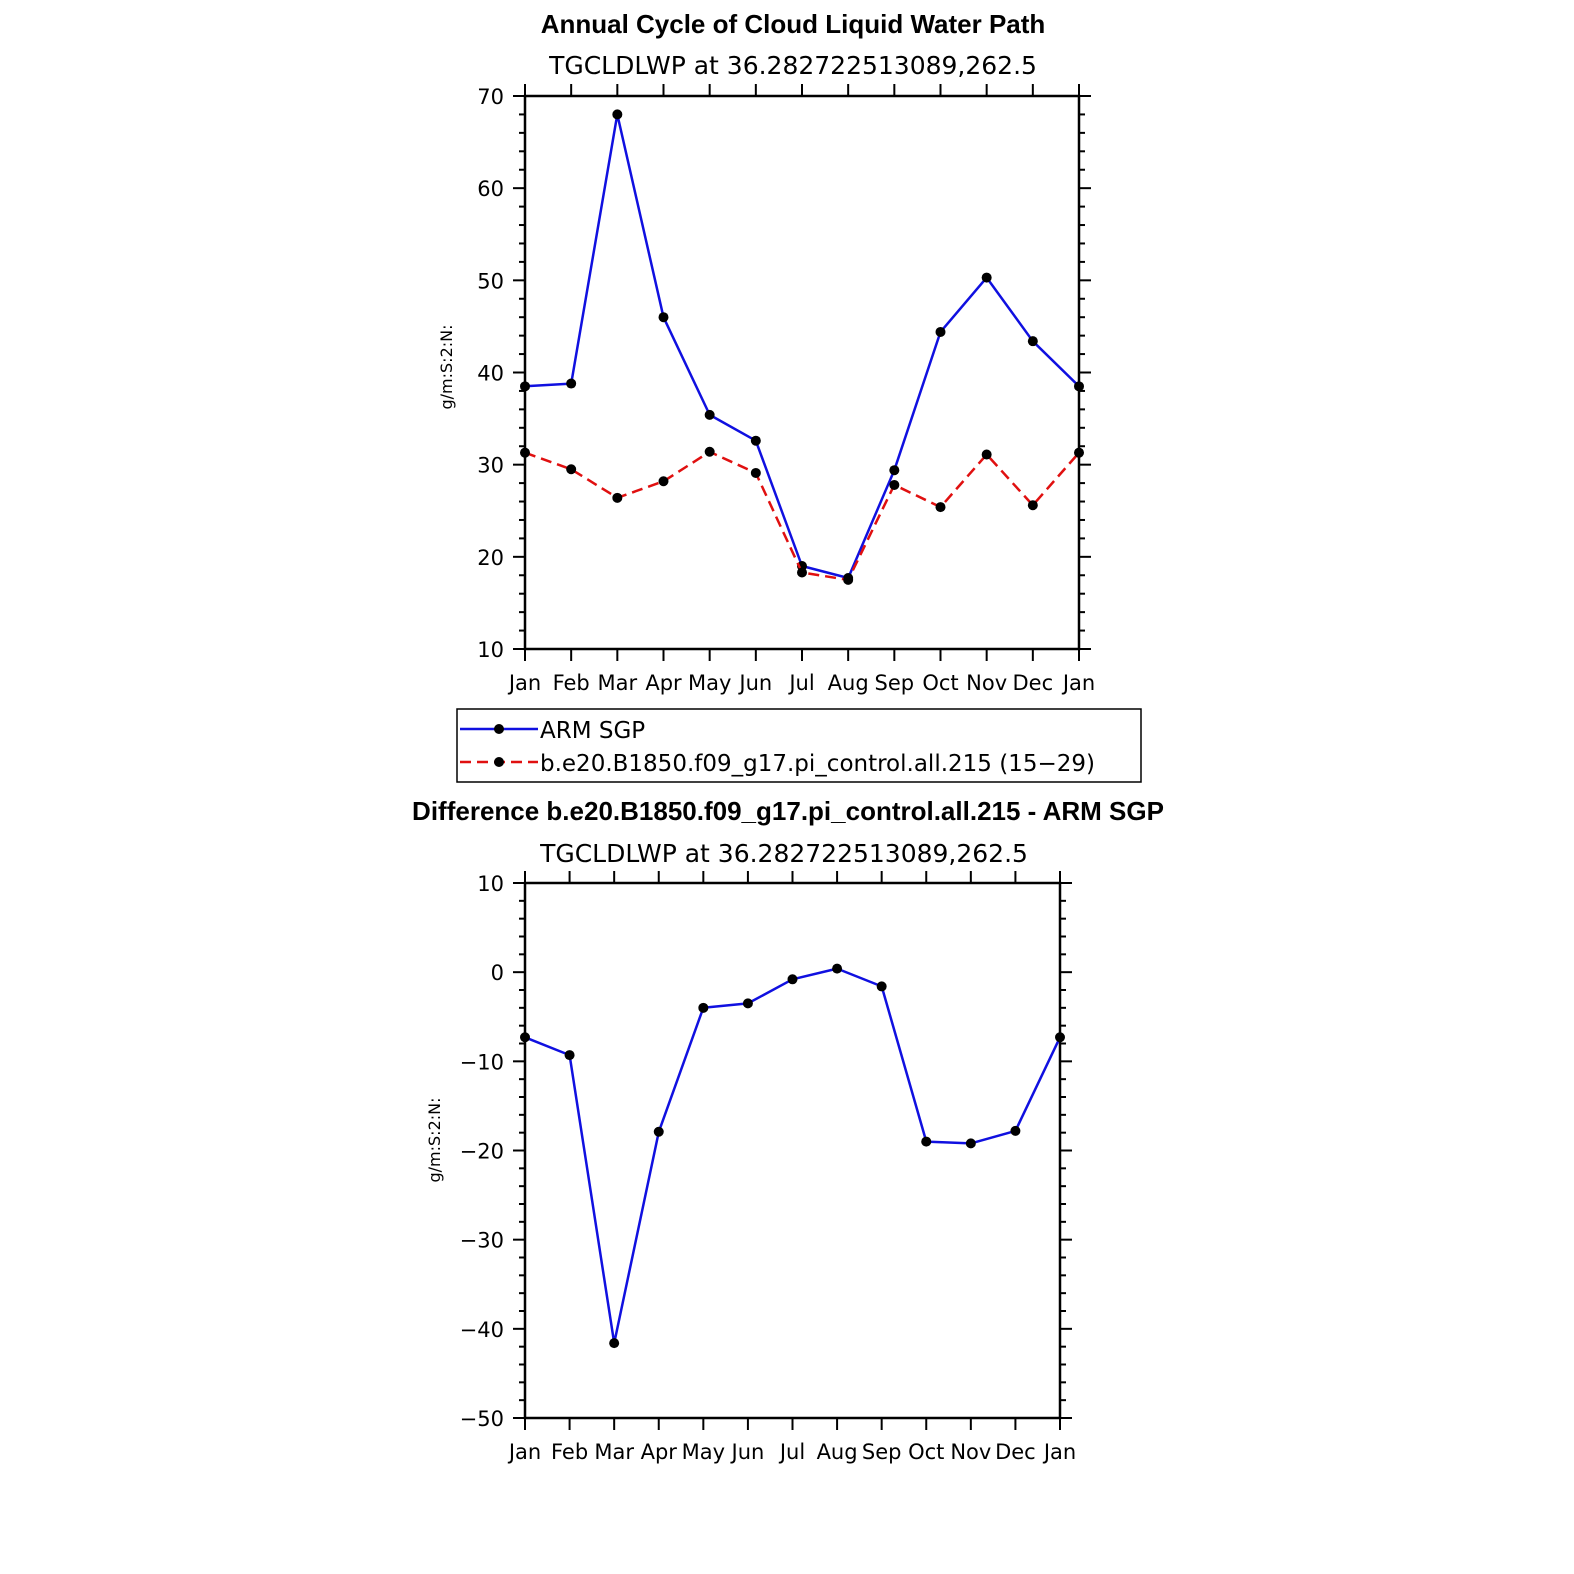 This screenshot has width=1574, height=1574. What do you see at coordinates (490, 281) in the screenshot?
I see `chart1-ytick-label: 50` at bounding box center [490, 281].